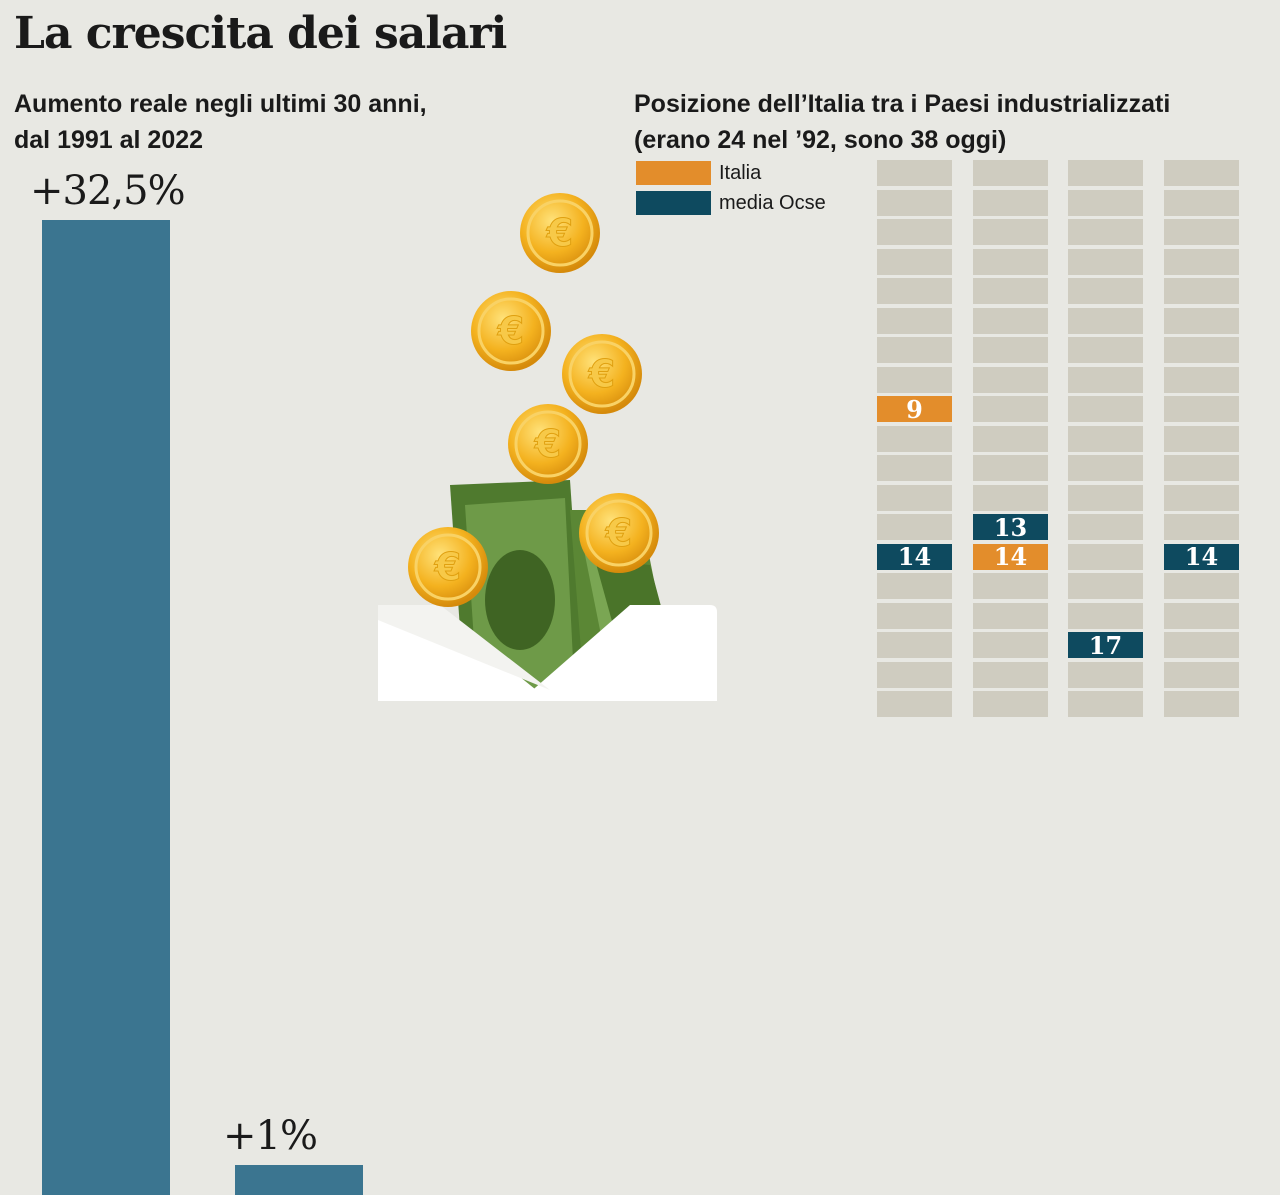 This screenshot has height=1195, width=1280. What do you see at coordinates (1010, 527) in the screenshot?
I see `rank-marker-media-ocse: 13` at bounding box center [1010, 527].